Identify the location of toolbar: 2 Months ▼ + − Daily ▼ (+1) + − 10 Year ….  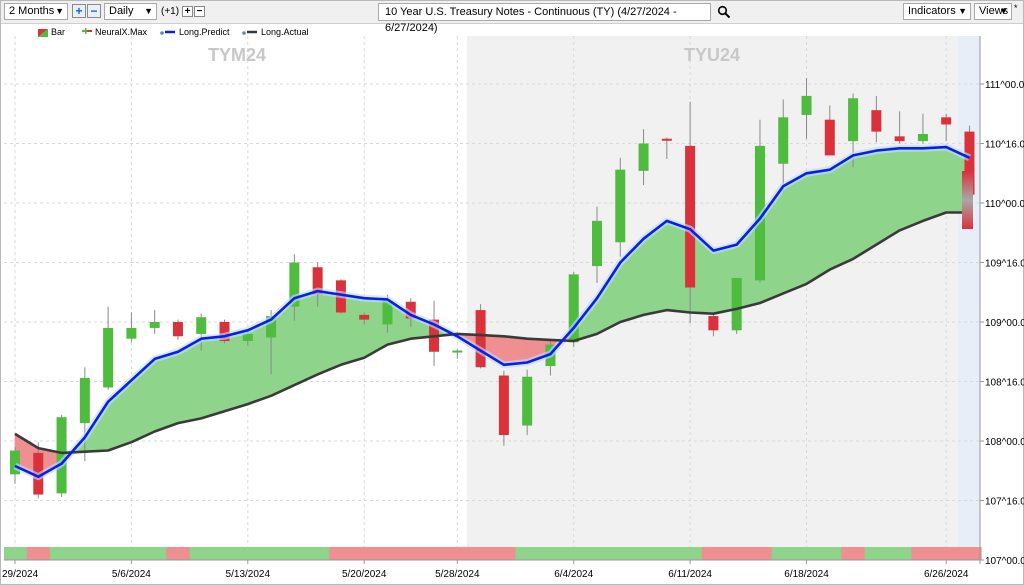
(512, 17).